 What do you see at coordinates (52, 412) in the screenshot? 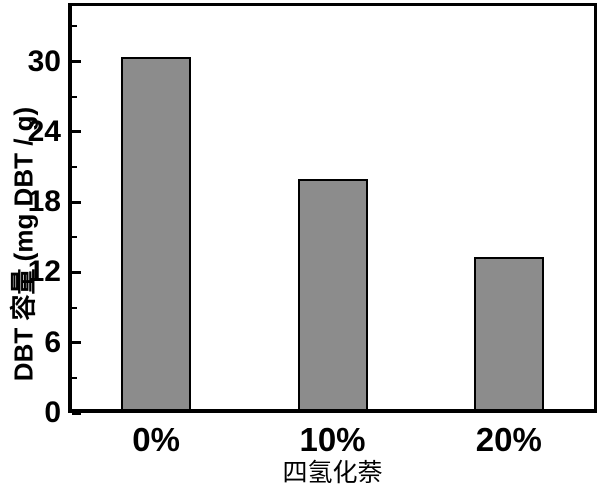
I see `y-tick-label: 0` at bounding box center [52, 412].